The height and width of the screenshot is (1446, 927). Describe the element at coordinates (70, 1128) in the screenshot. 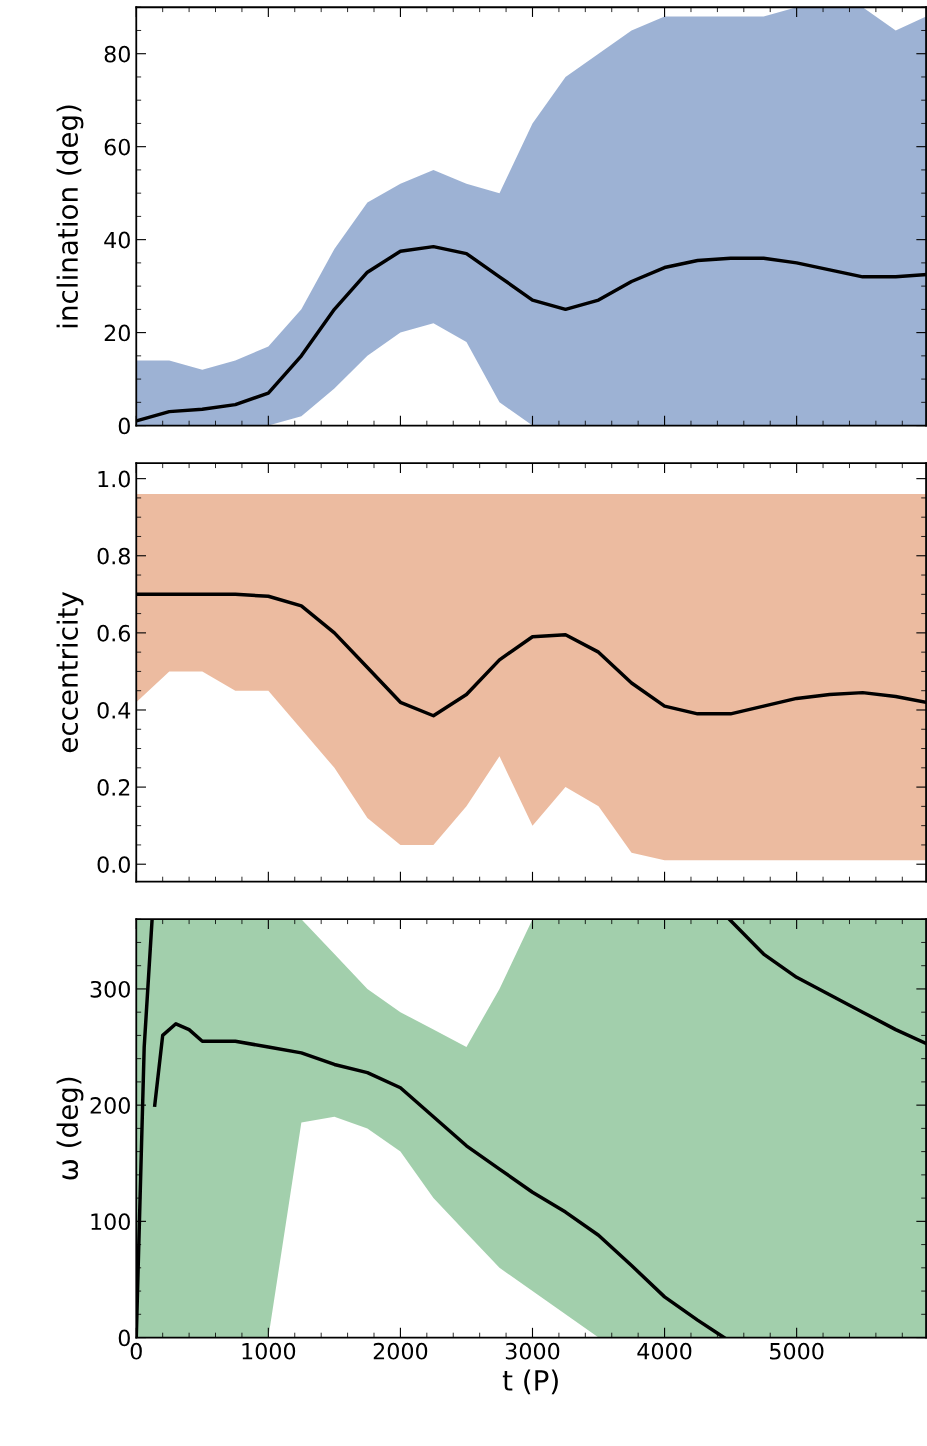

I see `y-axis-title: ω (deg)` at that location.